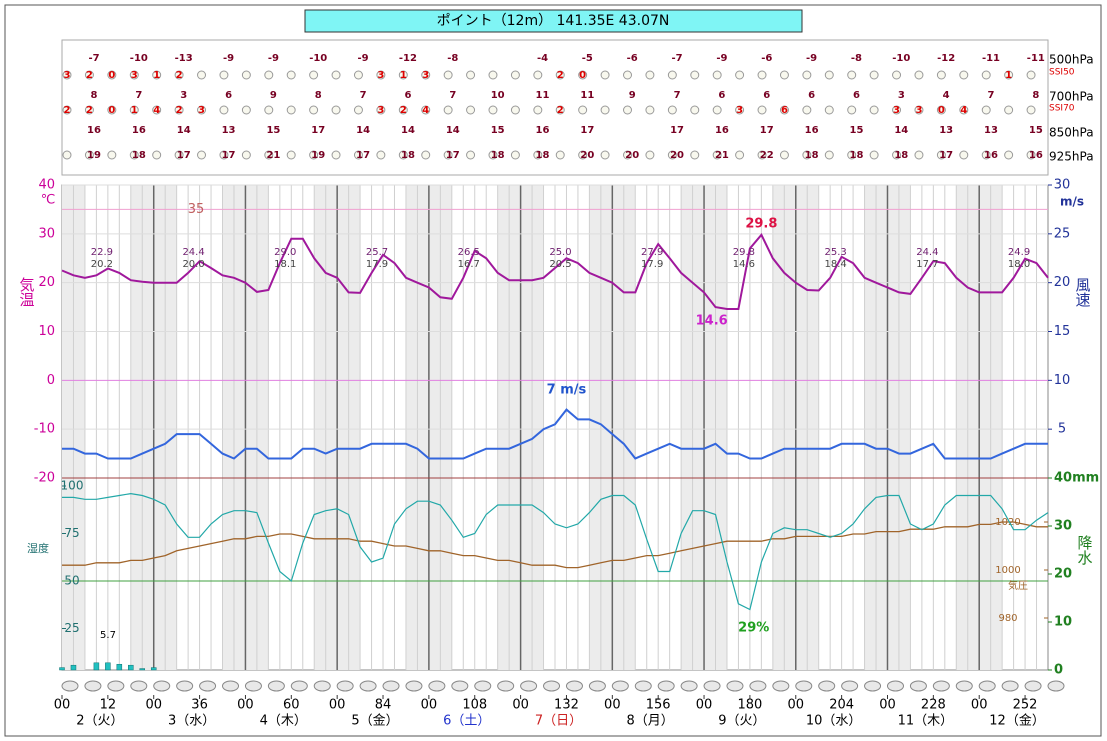  I want to click on upper-temp: 3, so click(901, 95).